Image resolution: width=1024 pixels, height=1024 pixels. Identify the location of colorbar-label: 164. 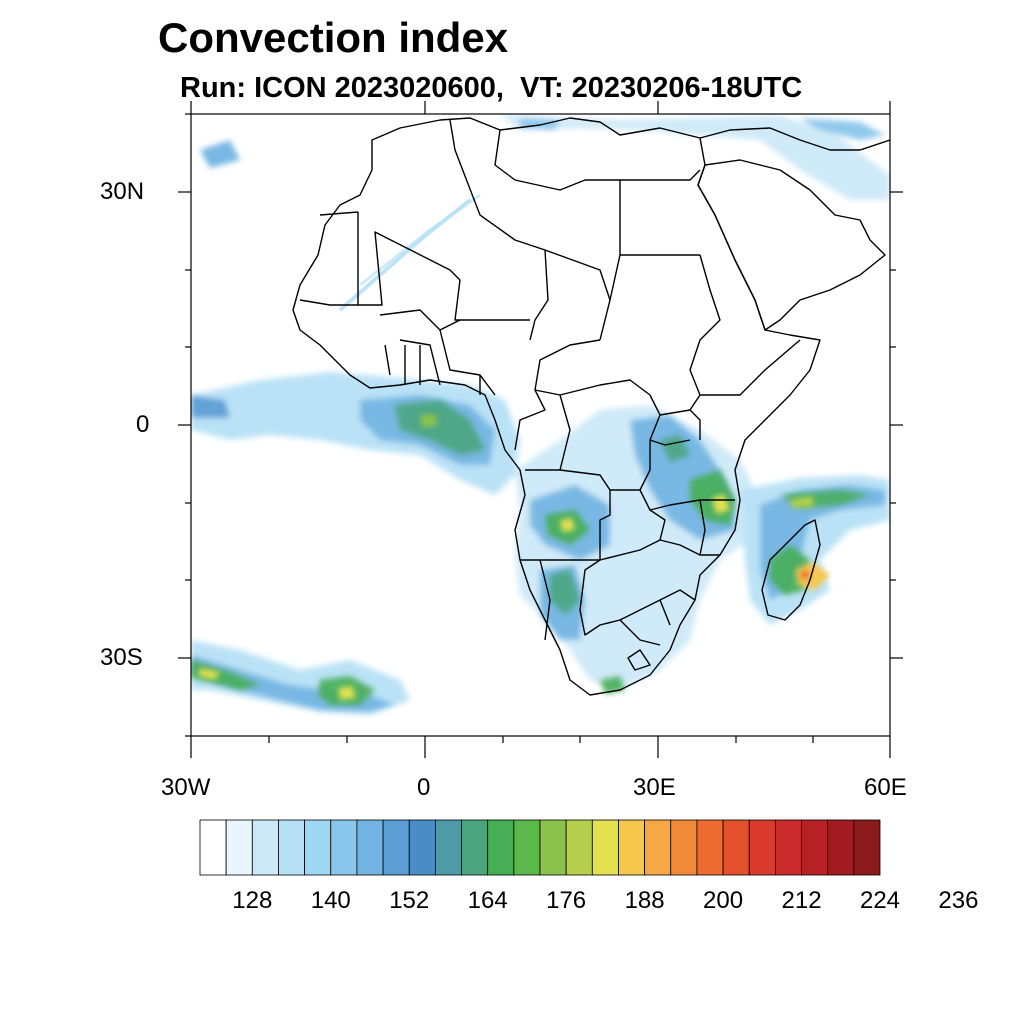
(487, 900).